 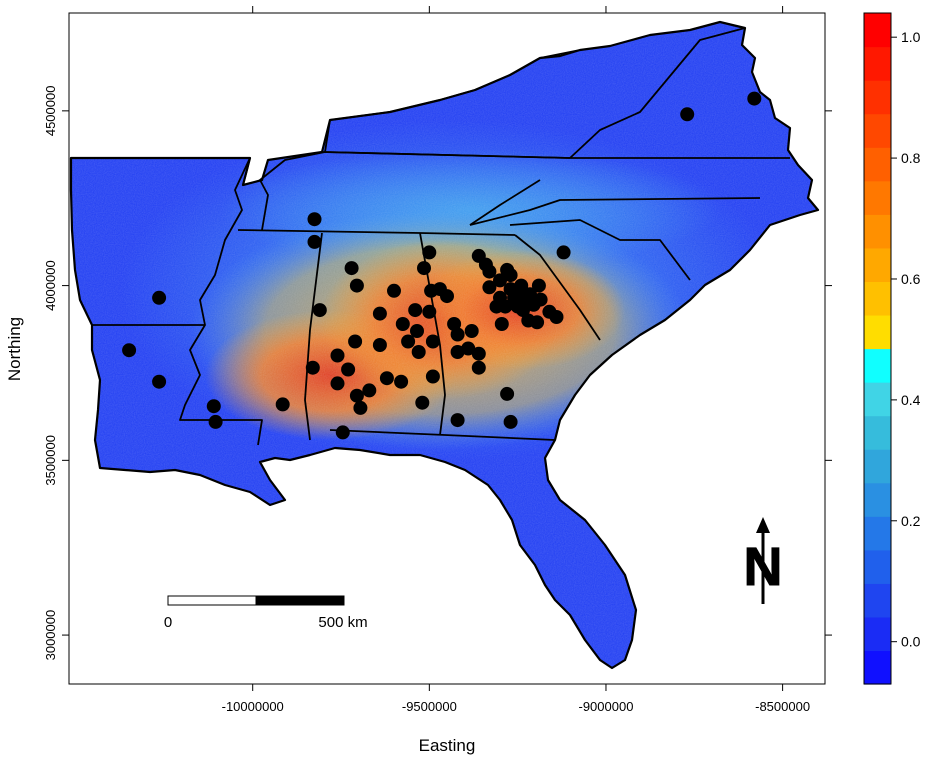 What do you see at coordinates (253, 706) in the screenshot?
I see `x-tick-label: -10000000` at bounding box center [253, 706].